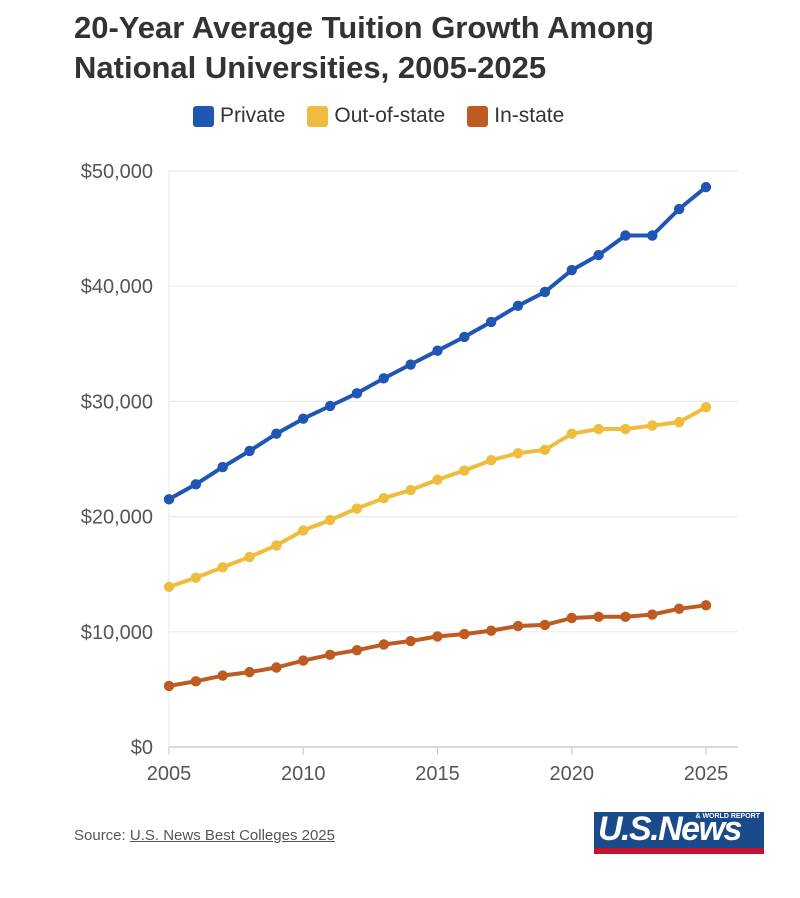 Image resolution: width=800 pixels, height=898 pixels. I want to click on data-point-out-of-state-2019, so click(545, 449).